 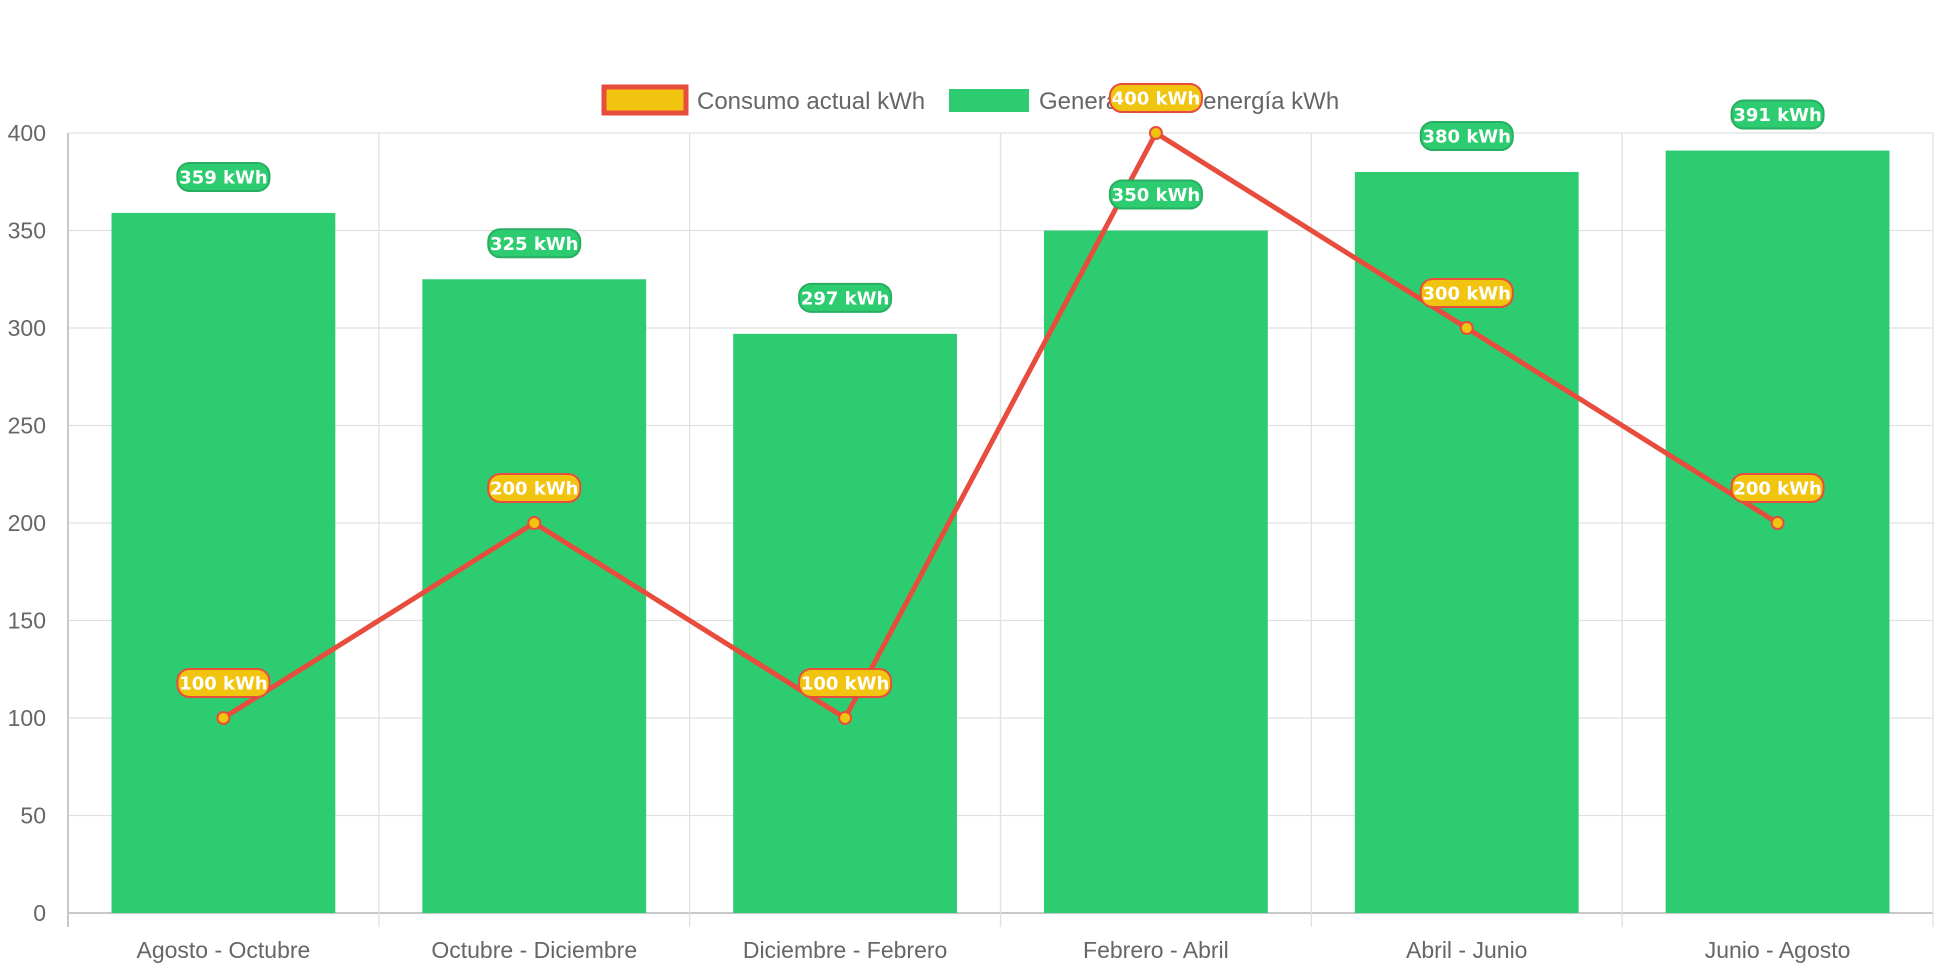 I want to click on bar-data-label: 350 kWh, so click(x=1156, y=195).